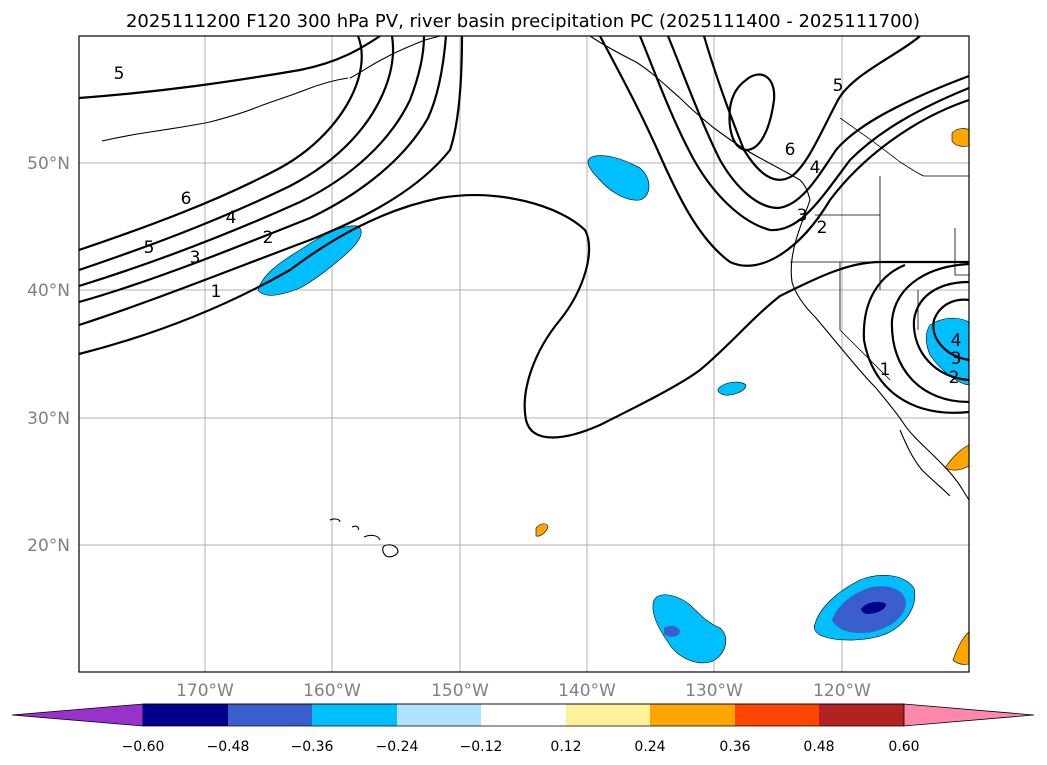 The height and width of the screenshot is (765, 1047). What do you see at coordinates (143, 747) in the screenshot?
I see `colorbar-tick-label: −0.60` at bounding box center [143, 747].